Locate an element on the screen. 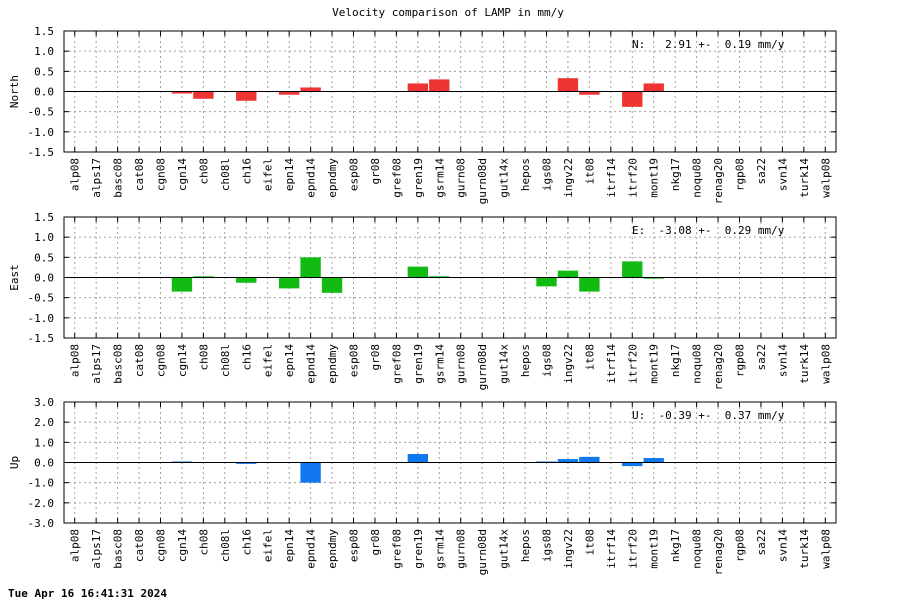 The height and width of the screenshot is (600, 900). x-tick-label: epnd14 is located at coordinates (311, 364).